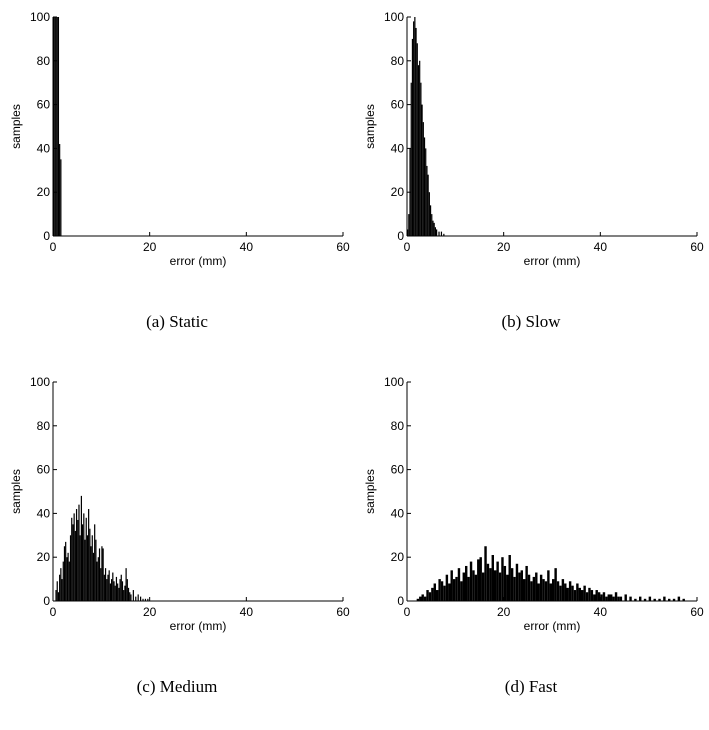 The height and width of the screenshot is (730, 709). Describe the element at coordinates (46, 601) in the screenshot. I see `y-tick-label: 0` at that location.